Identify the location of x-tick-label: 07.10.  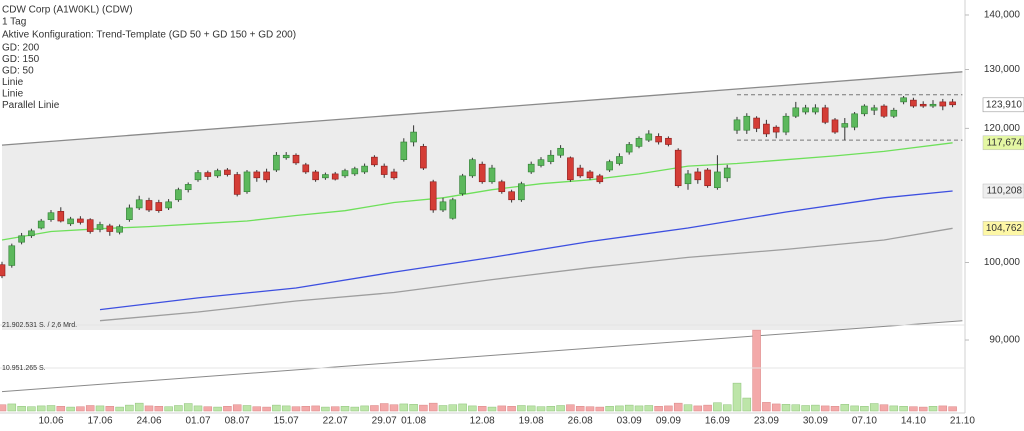
(864, 421).